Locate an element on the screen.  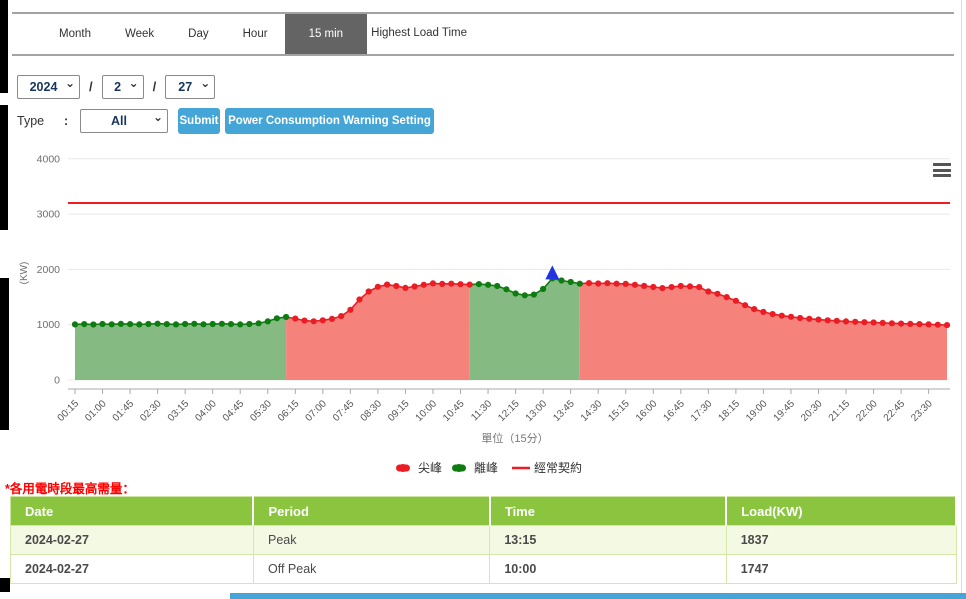
power-warning-setting-button: Power Consumption Warning Setting is located at coordinates (329, 120).